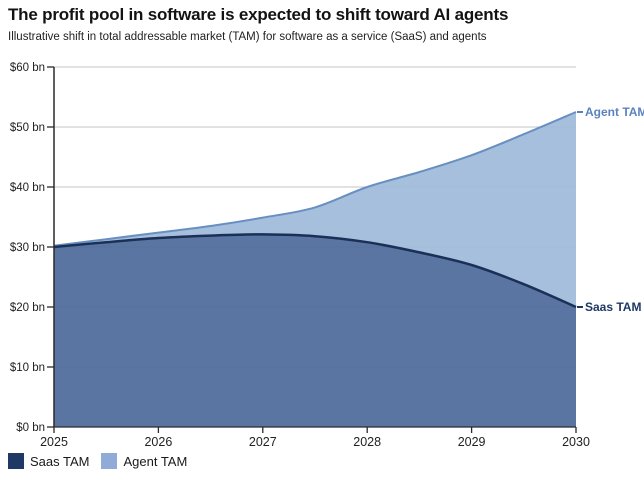  I want to click on y-tick-label: $50 bn, so click(27, 128).